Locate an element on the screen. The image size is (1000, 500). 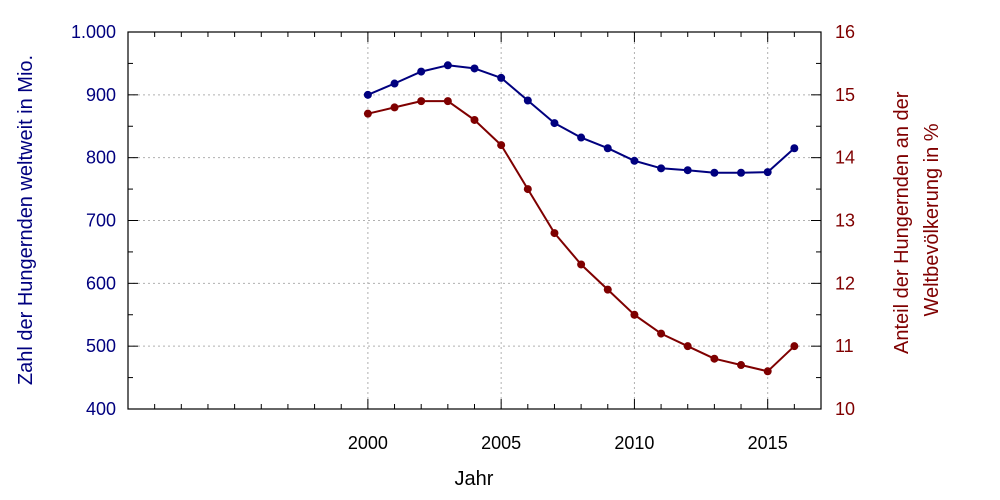
y-right-tick-label: 15 is located at coordinates (845, 95).